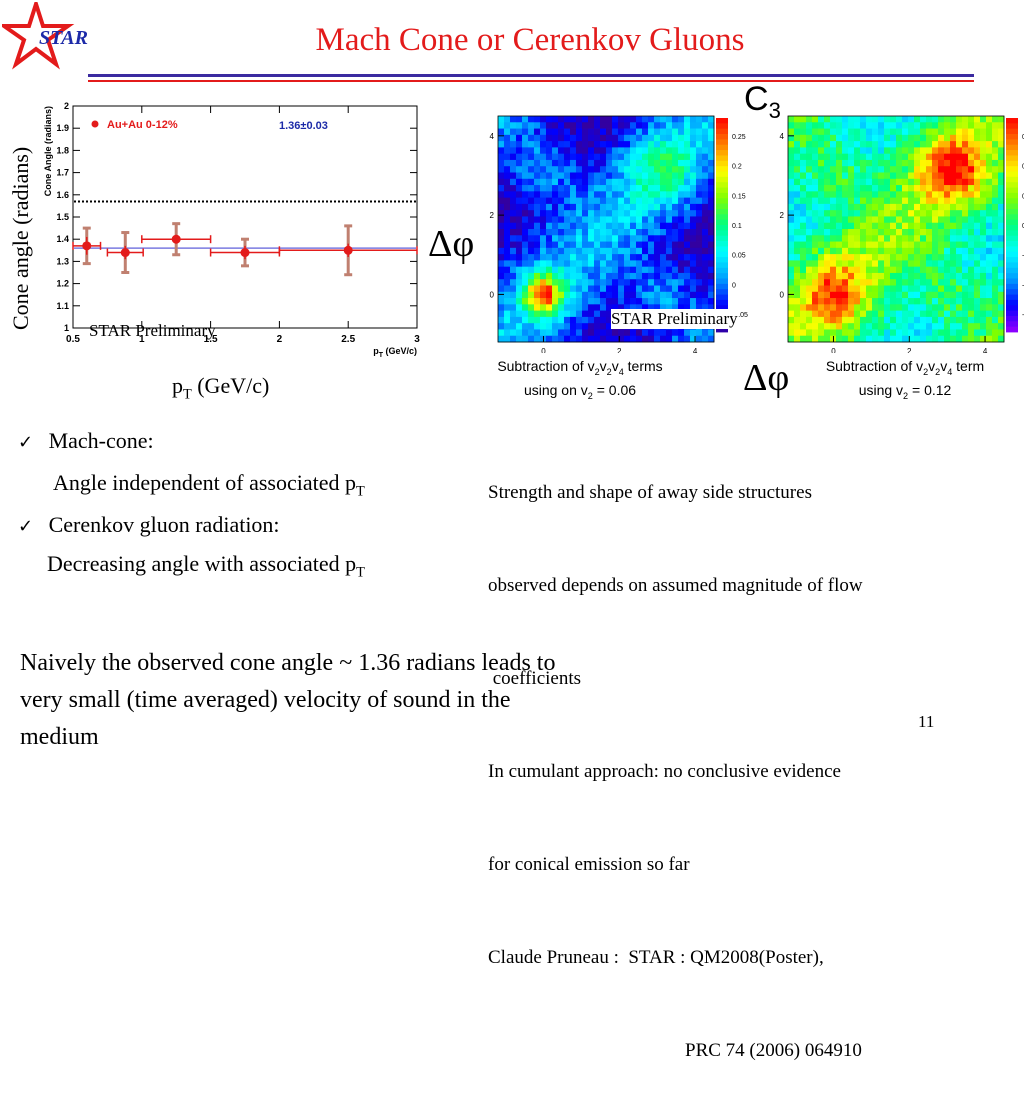 This screenshot has height=1097, width=1024. I want to click on check-icon: ✓, so click(26, 442).